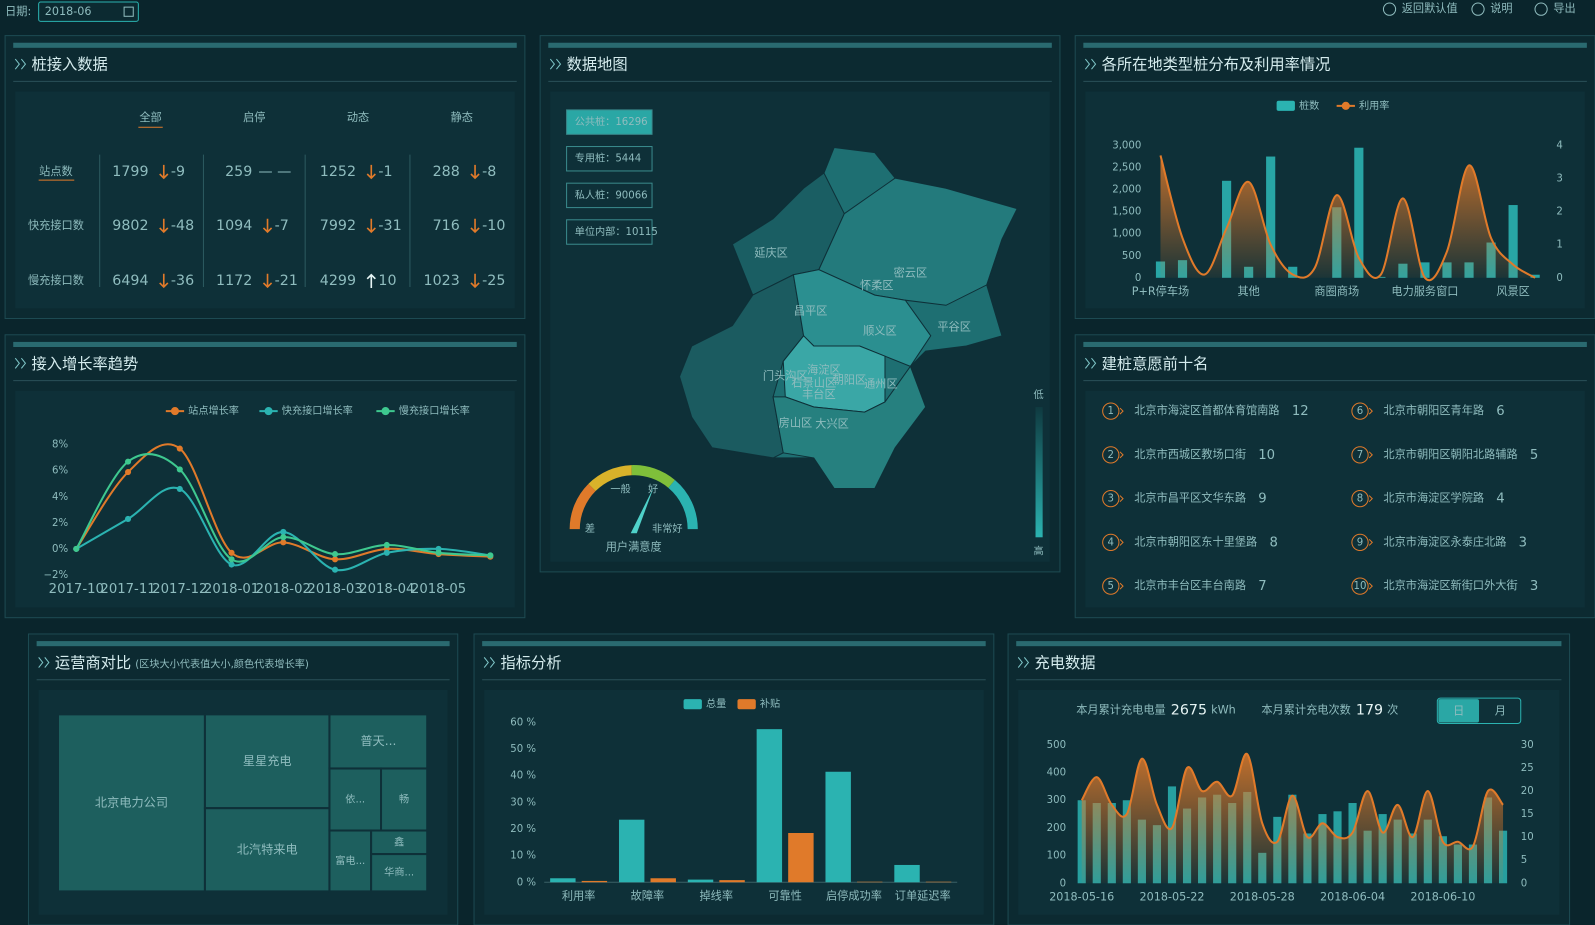  I want to click on x-tick-label: 2018-02, so click(283, 589).